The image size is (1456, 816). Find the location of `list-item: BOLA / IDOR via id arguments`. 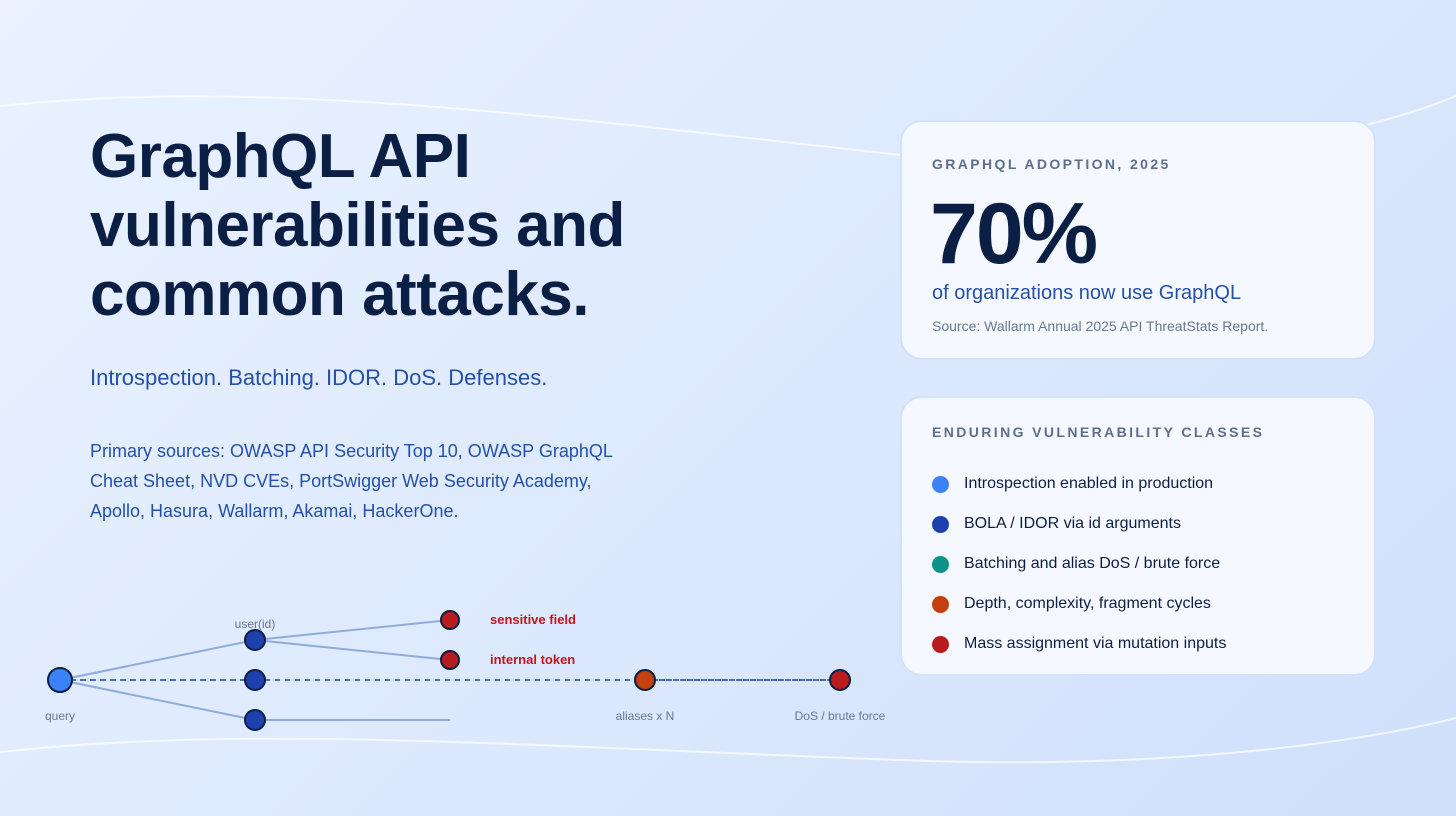

list-item: BOLA / IDOR via id arguments is located at coordinates (1079, 524).